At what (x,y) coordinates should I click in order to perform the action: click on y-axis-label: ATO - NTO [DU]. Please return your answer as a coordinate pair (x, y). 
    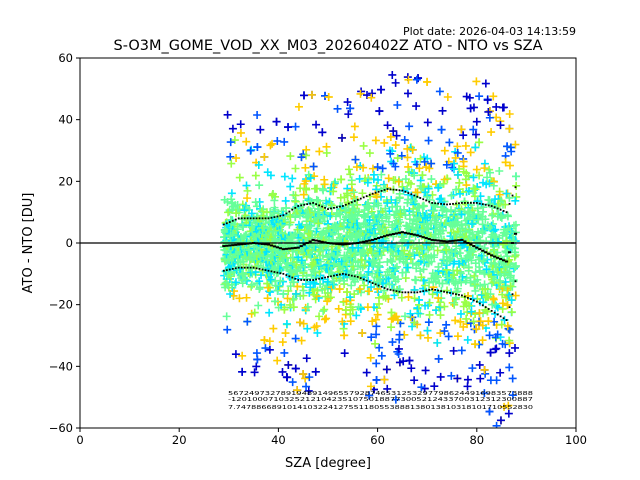
    Looking at the image, I should click on (28, 243).